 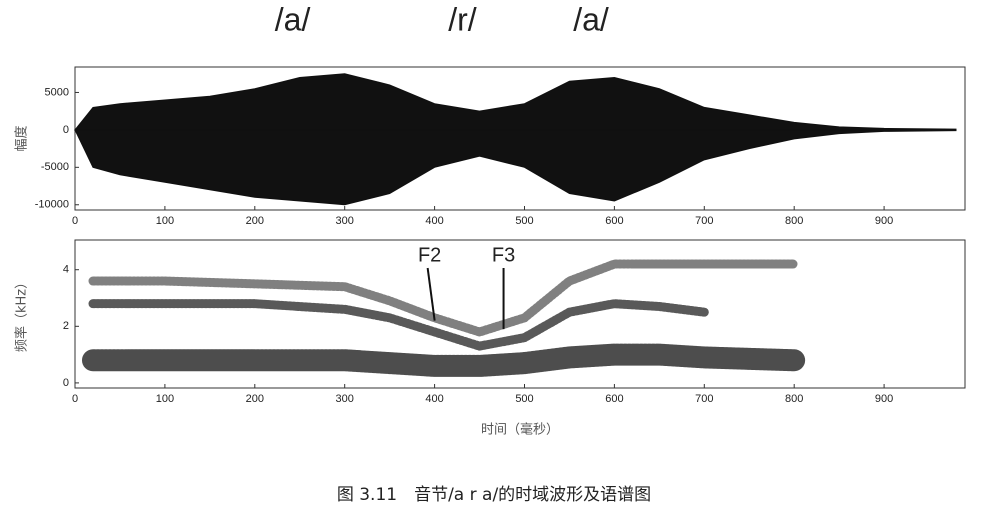 What do you see at coordinates (66, 326) in the screenshot?
I see `y-tick-label: 2` at bounding box center [66, 326].